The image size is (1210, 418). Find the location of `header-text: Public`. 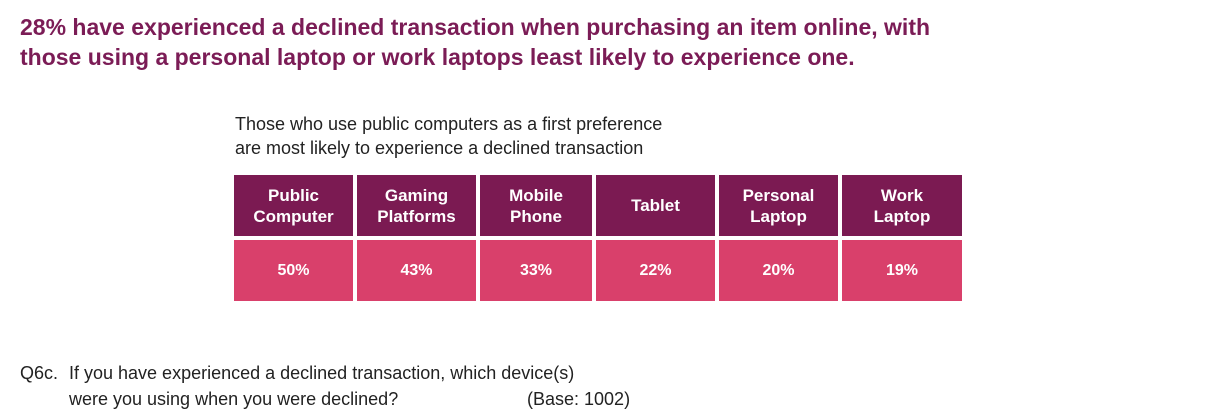

header-text: Public is located at coordinates (293, 195).